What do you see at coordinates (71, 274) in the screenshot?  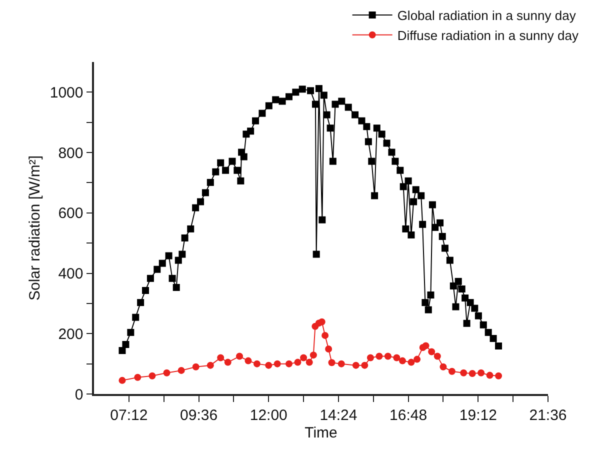 I see `y-tick-label: 400` at bounding box center [71, 274].